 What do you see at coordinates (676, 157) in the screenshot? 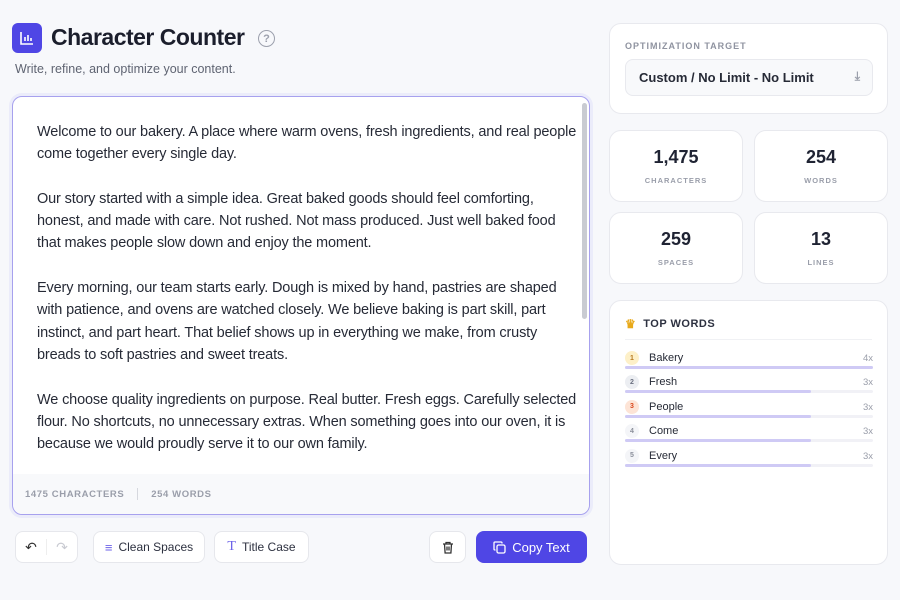
I see `stat-value: 1,475` at bounding box center [676, 157].